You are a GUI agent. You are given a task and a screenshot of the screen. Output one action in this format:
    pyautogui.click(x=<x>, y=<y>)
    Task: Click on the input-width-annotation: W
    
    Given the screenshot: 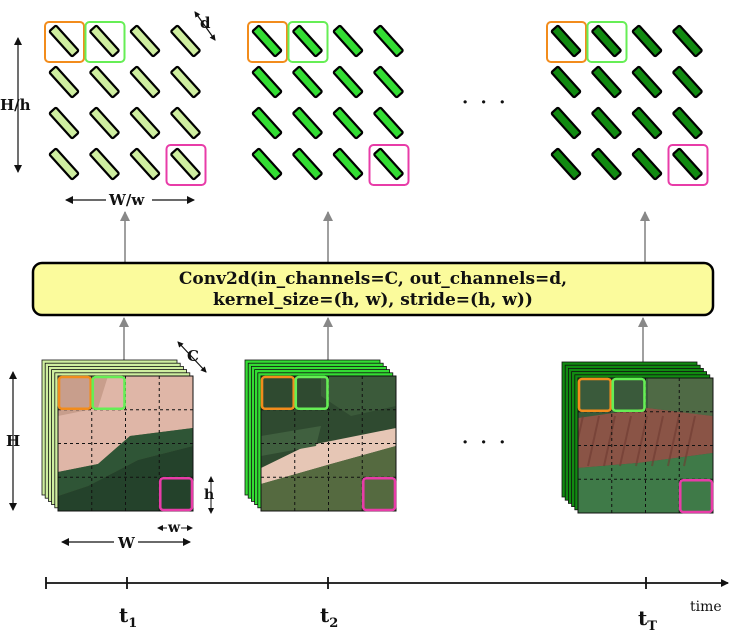 What is the action you would take?
    pyautogui.click(x=126, y=543)
    